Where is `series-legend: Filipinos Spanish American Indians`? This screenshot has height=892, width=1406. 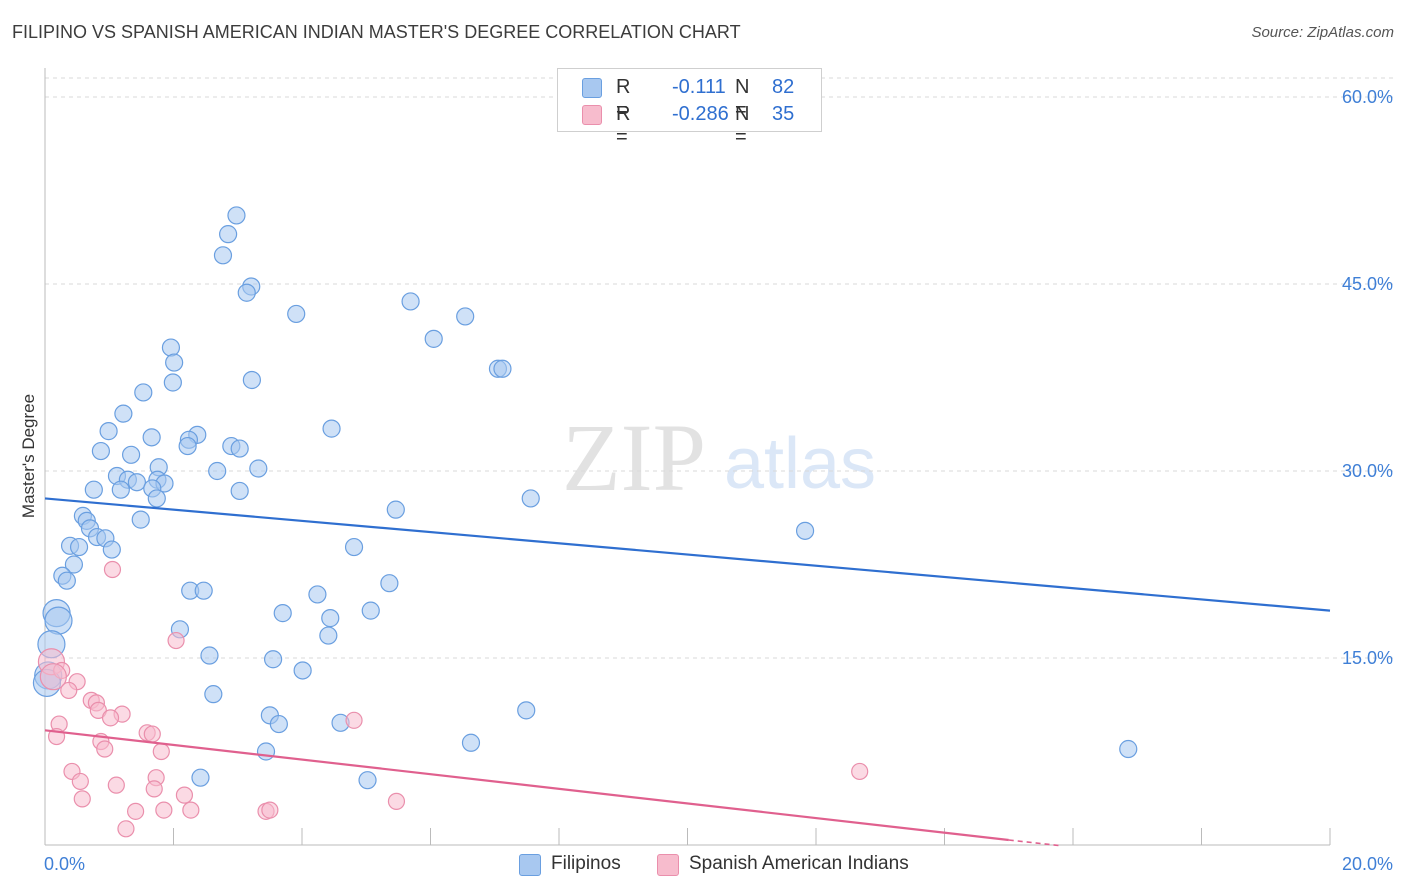
series-legend: Filipinos Spanish American Indians is located at coordinates (703, 865).